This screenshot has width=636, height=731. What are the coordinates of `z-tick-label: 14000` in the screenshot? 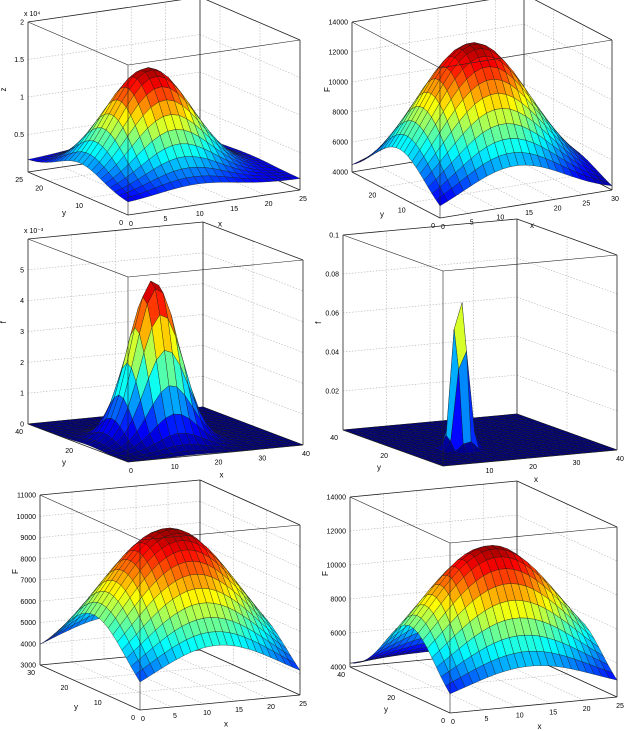 It's located at (337, 498).